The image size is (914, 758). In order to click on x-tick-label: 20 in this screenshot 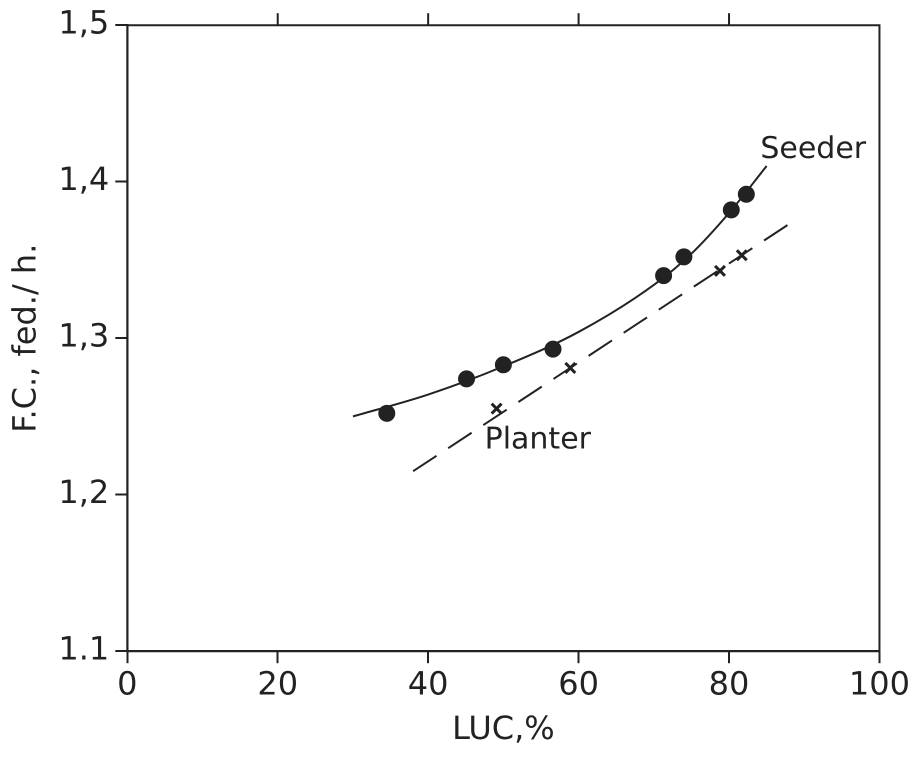, I will do `click(277, 683)`.